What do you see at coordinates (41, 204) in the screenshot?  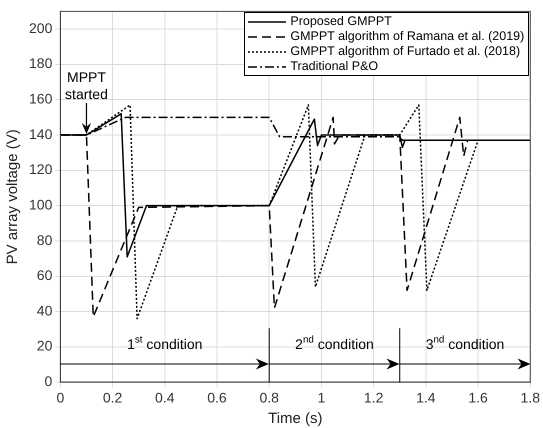 I see `y-tick-label: 100` at bounding box center [41, 204].